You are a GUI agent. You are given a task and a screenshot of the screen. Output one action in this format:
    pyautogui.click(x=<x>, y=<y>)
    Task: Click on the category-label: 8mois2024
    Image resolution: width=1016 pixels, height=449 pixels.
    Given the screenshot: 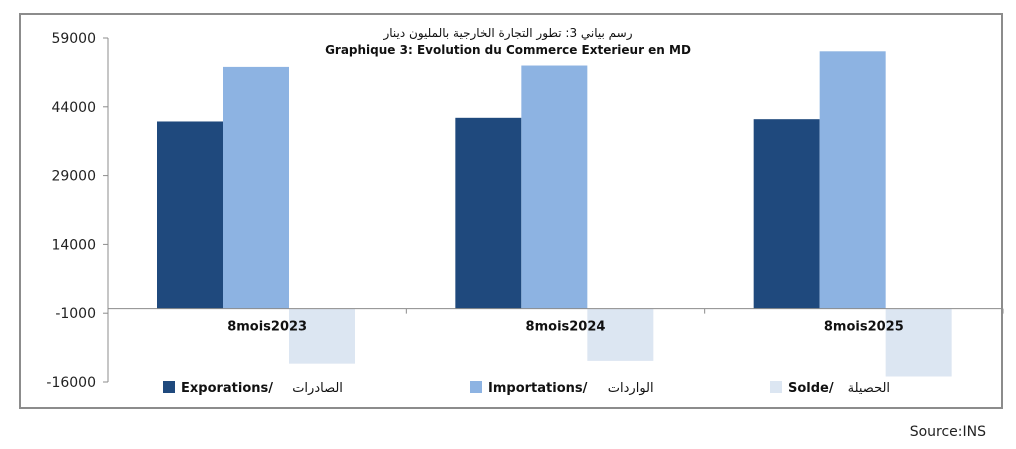 What is the action you would take?
    pyautogui.click(x=566, y=327)
    